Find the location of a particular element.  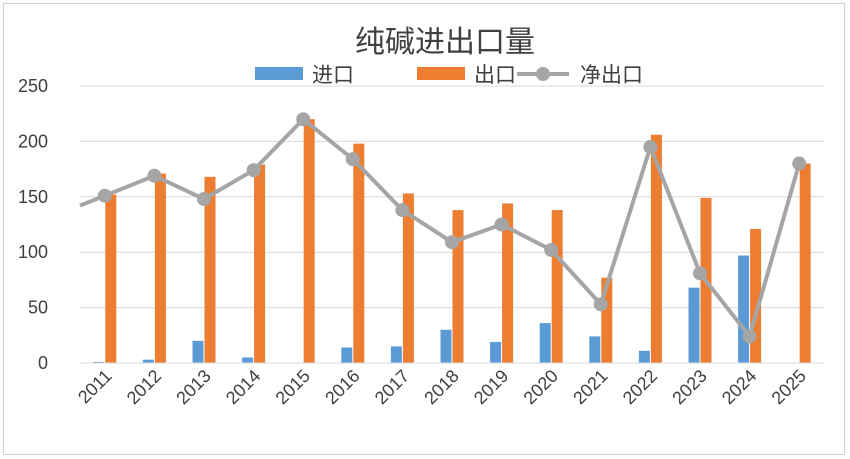

y-tick-label: 150 is located at coordinates (33, 197).